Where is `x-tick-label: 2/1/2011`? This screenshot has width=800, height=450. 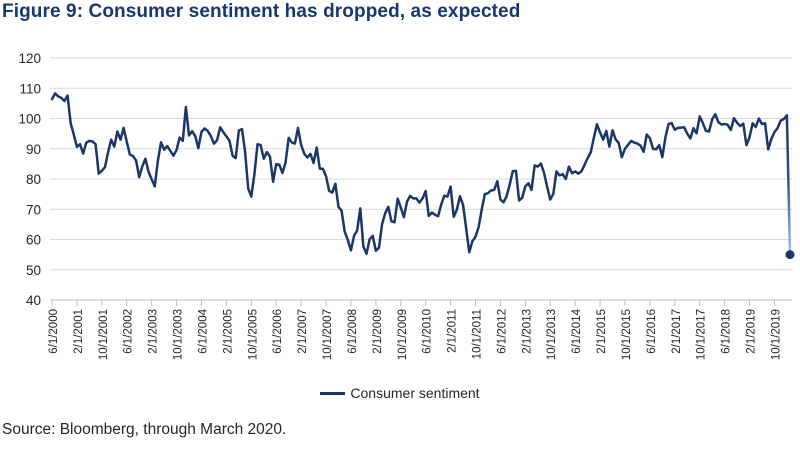 x-tick-label: 2/1/2011 is located at coordinates (453, 331).